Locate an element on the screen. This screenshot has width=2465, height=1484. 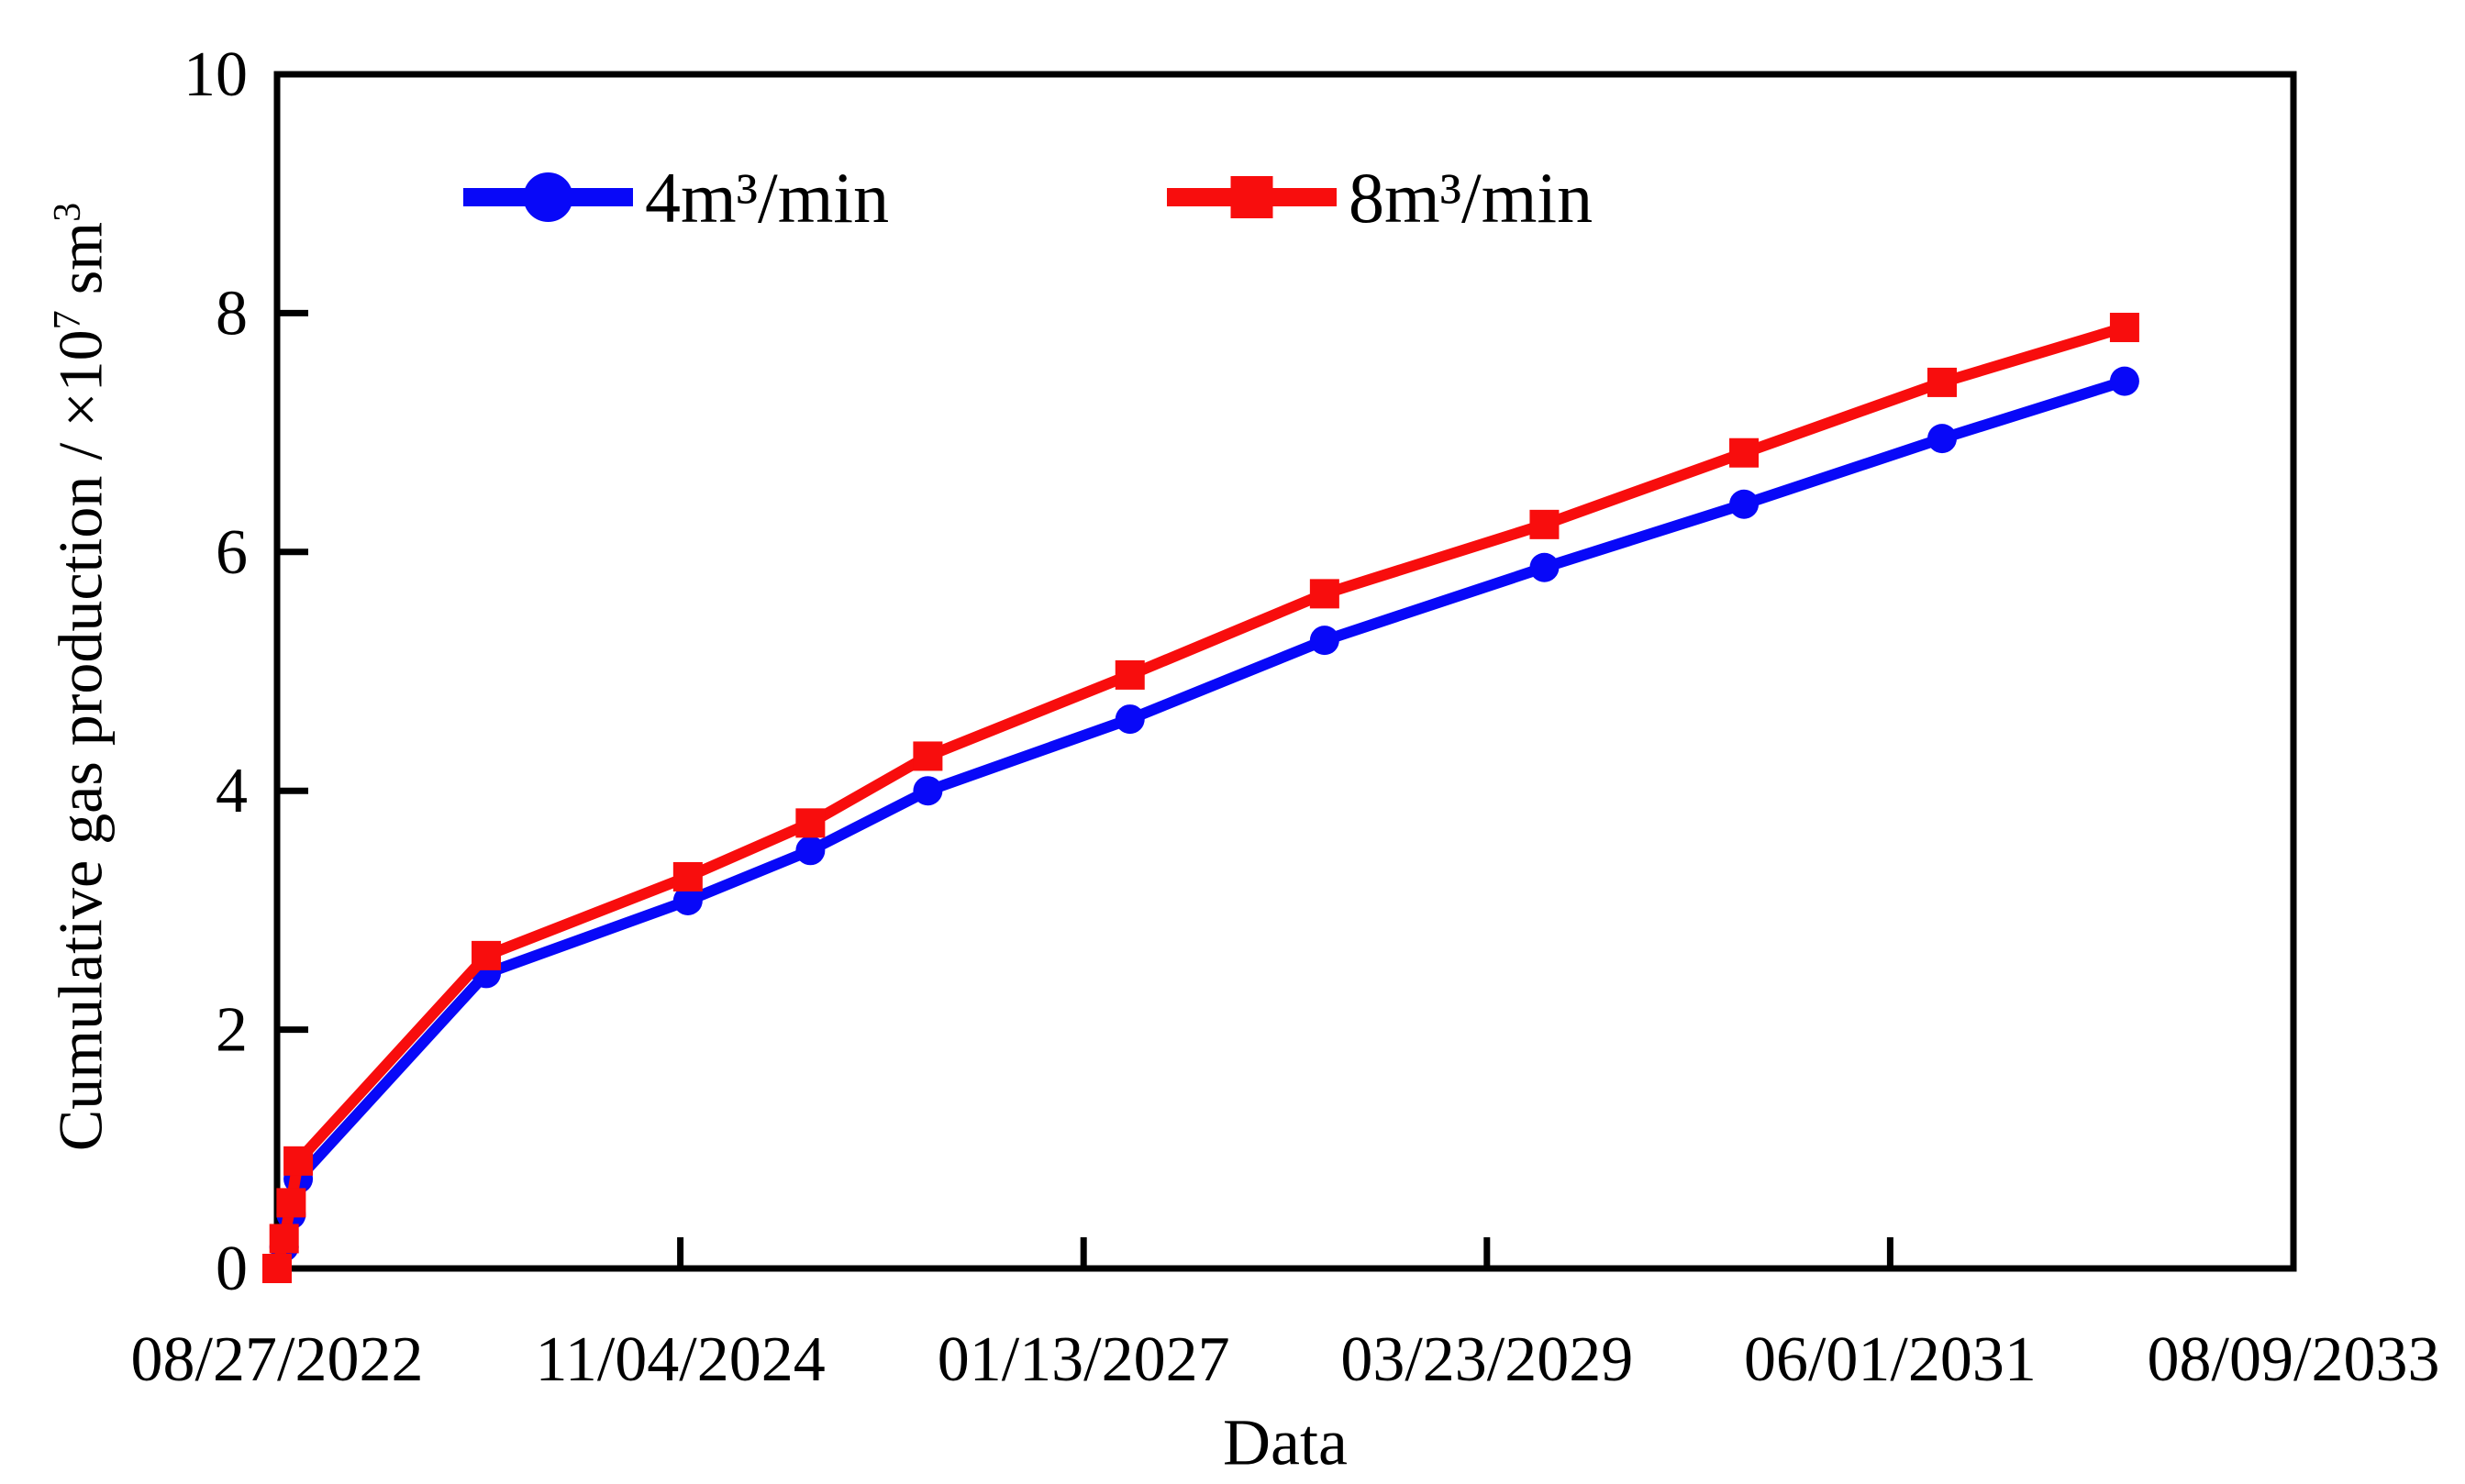
y-axis-title-unit: sm is located at coordinates (80, 266).